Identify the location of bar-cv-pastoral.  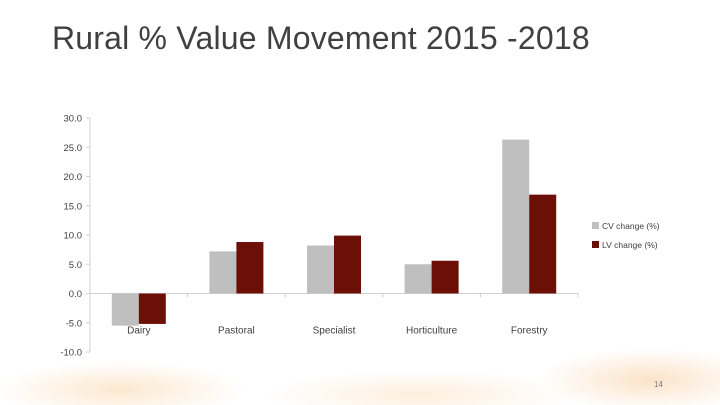
(223, 272).